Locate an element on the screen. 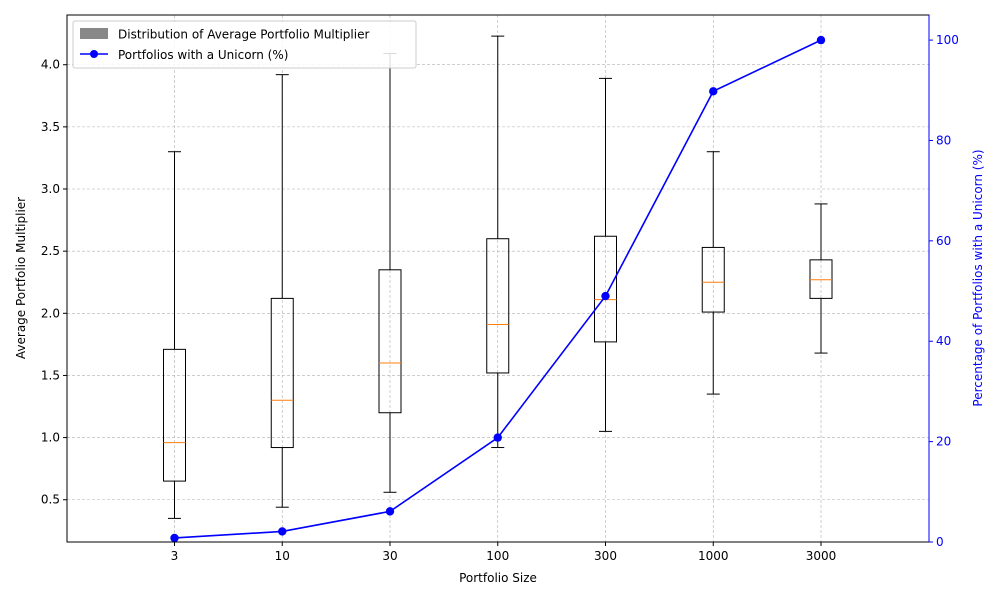 This screenshot has height=600, width=1000. left-y-tick-label: 3.5 is located at coordinates (50, 127).